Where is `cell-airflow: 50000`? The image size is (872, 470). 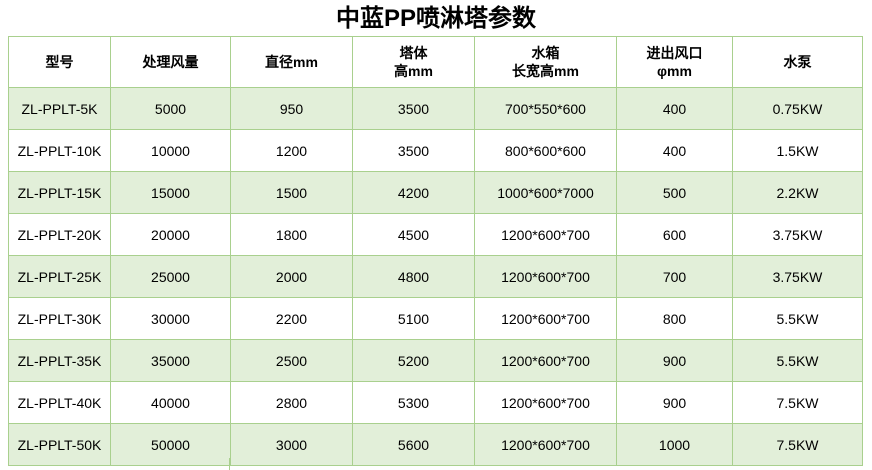 cell-airflow: 50000 is located at coordinates (170, 444).